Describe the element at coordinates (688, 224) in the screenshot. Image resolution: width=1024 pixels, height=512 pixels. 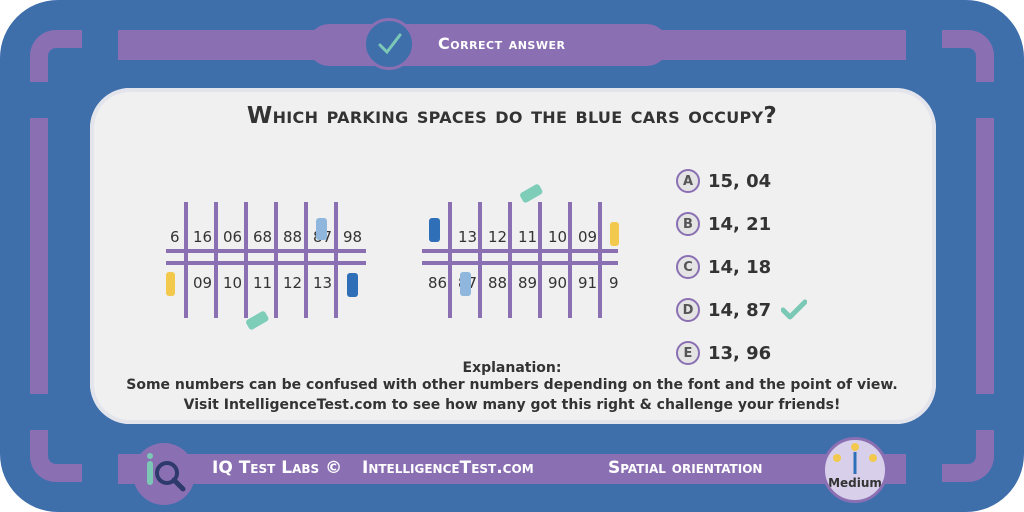
I see `option-letter: B` at that location.